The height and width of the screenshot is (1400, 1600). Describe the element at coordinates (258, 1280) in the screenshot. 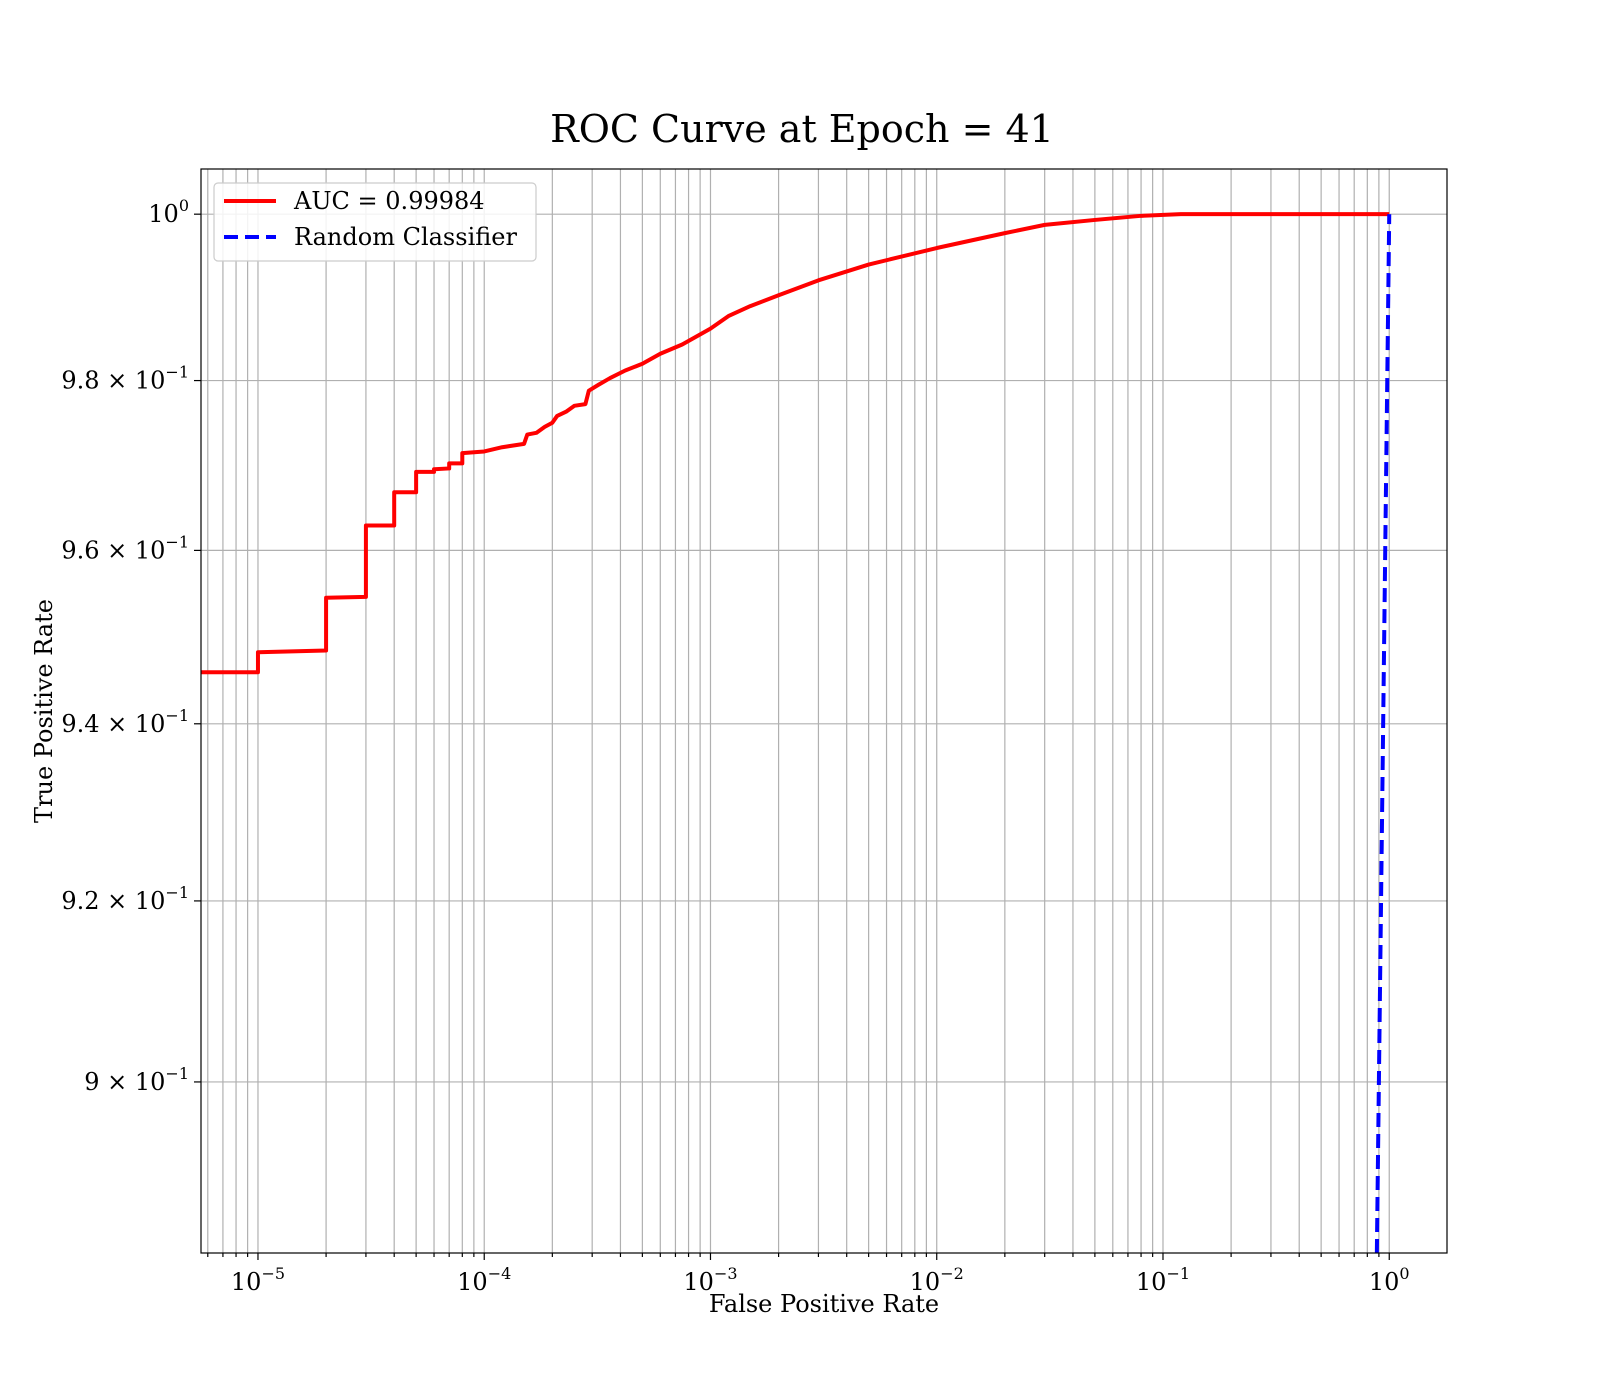

I see `x-tick-label: 10⁻⁵` at that location.